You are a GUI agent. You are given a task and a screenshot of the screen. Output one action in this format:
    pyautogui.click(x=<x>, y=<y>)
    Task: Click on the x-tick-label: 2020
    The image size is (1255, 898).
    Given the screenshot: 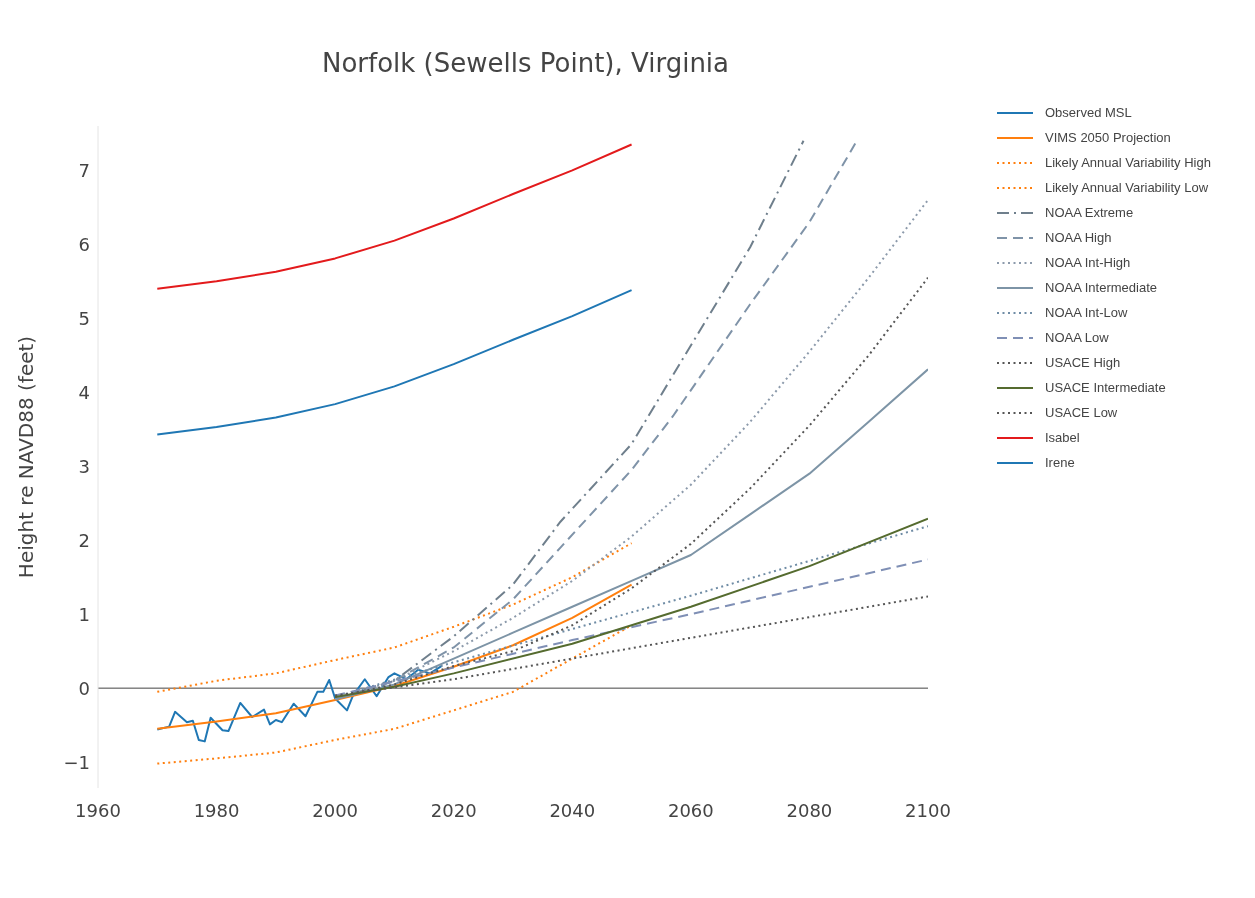 What is the action you would take?
    pyautogui.click(x=453, y=810)
    